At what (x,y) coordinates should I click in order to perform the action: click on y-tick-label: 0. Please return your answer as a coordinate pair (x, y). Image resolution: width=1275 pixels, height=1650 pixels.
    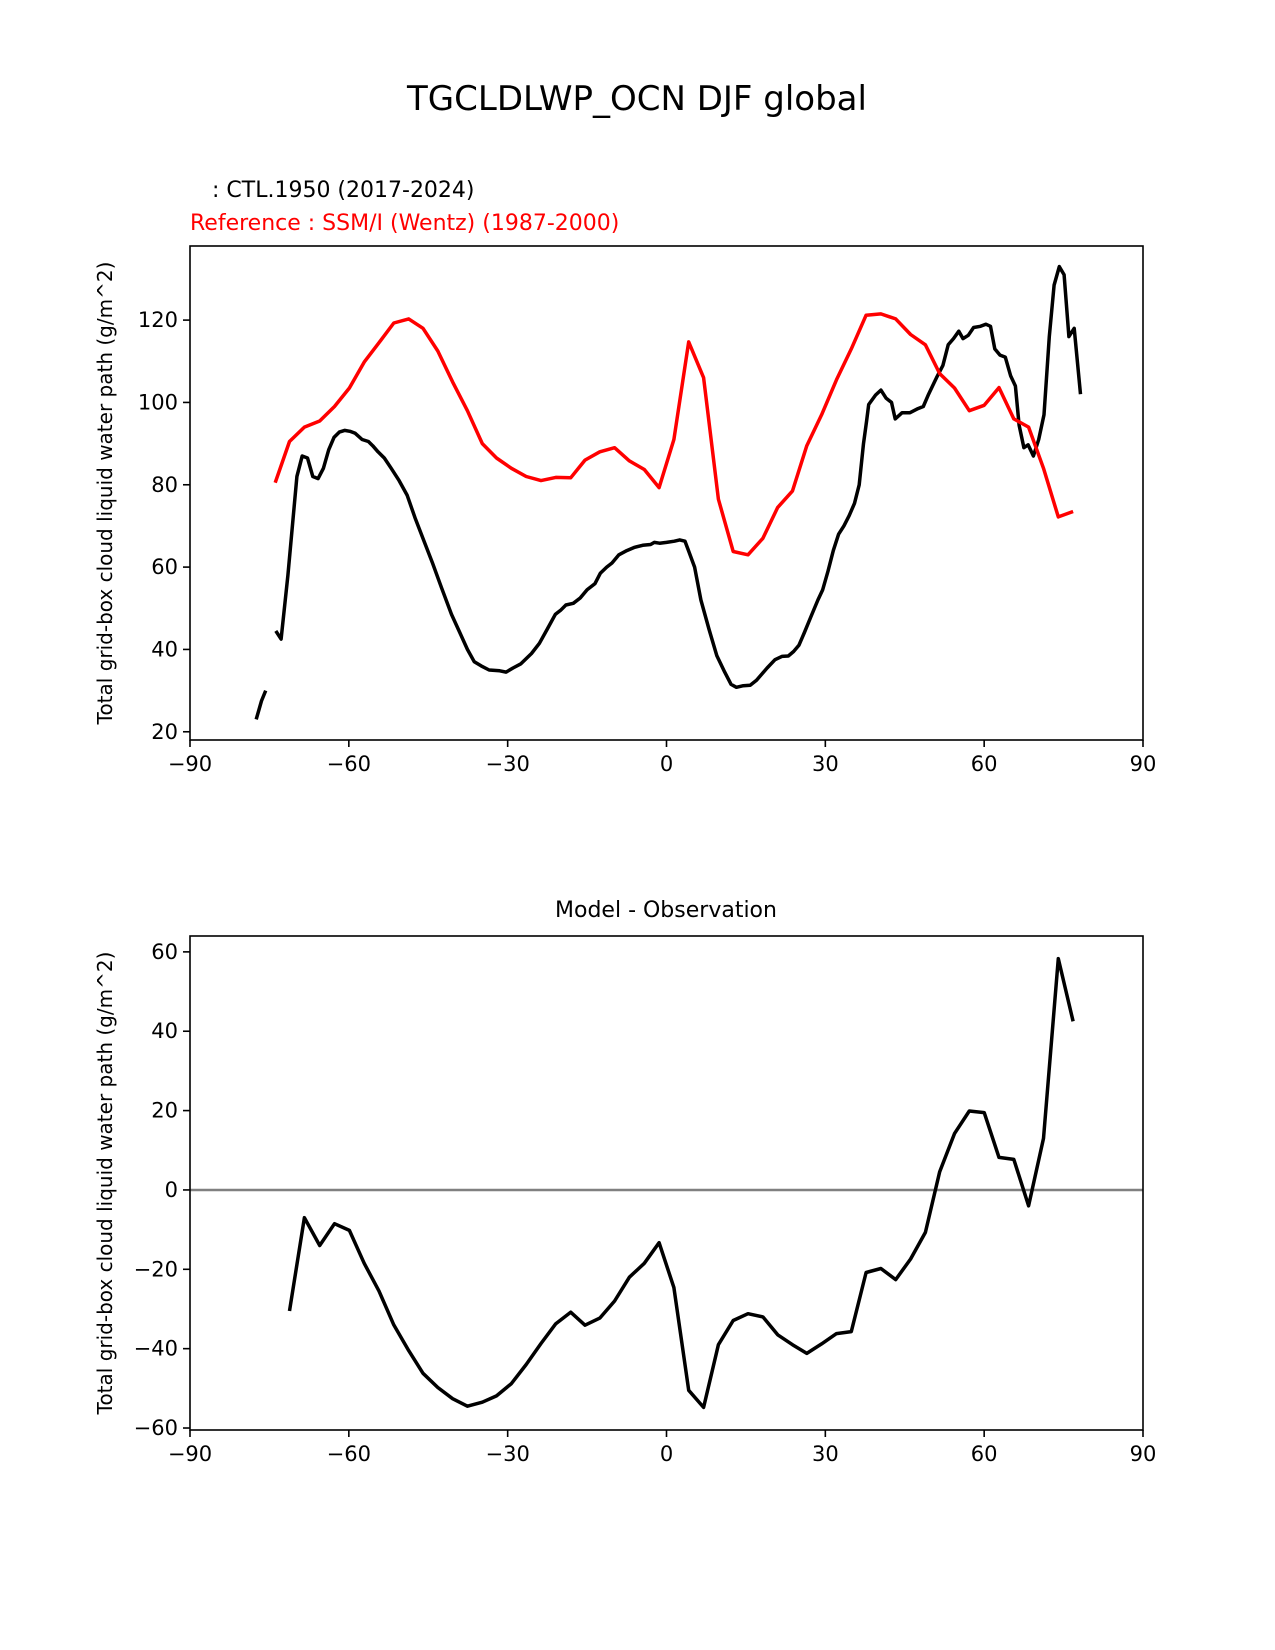
    Looking at the image, I should click on (171, 1190).